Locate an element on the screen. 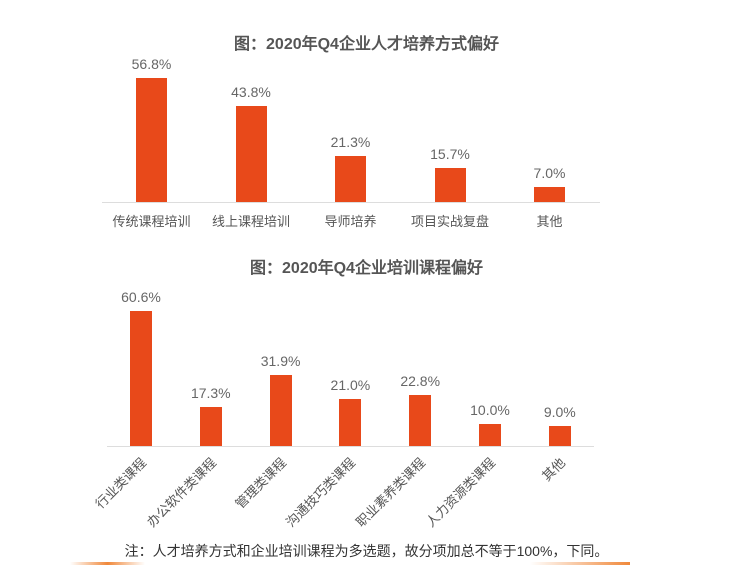 The height and width of the screenshot is (572, 733). value-label: 15.7% is located at coordinates (450, 153).